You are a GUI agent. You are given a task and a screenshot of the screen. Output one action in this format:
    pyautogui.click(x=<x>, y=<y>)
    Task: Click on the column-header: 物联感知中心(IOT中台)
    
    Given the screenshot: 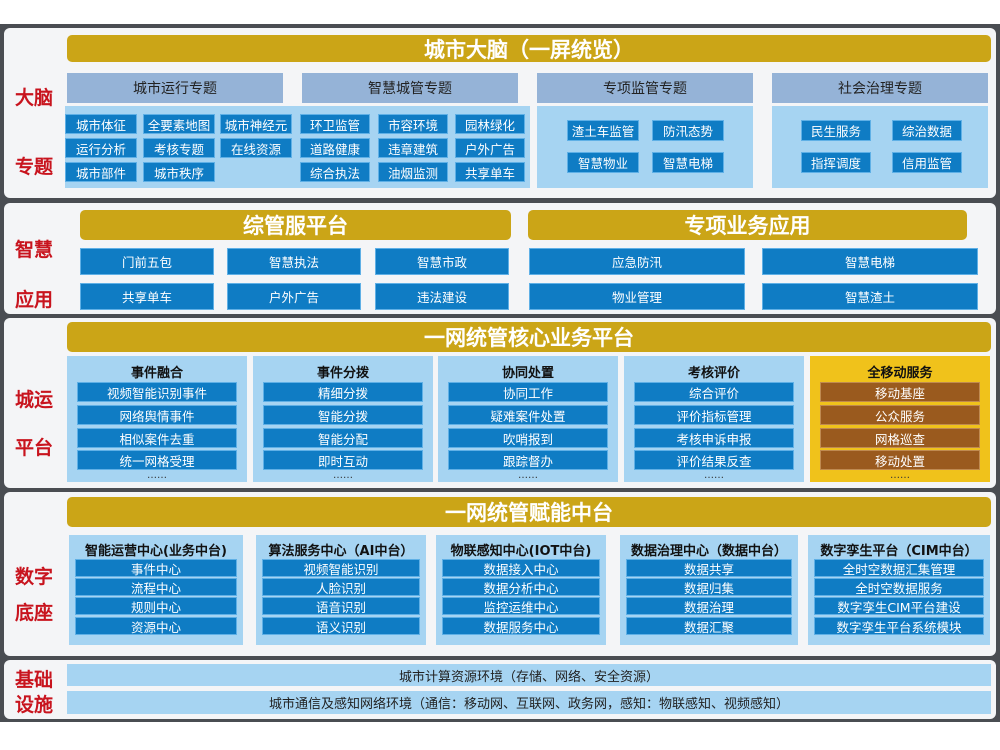 What is the action you would take?
    pyautogui.click(x=521, y=551)
    